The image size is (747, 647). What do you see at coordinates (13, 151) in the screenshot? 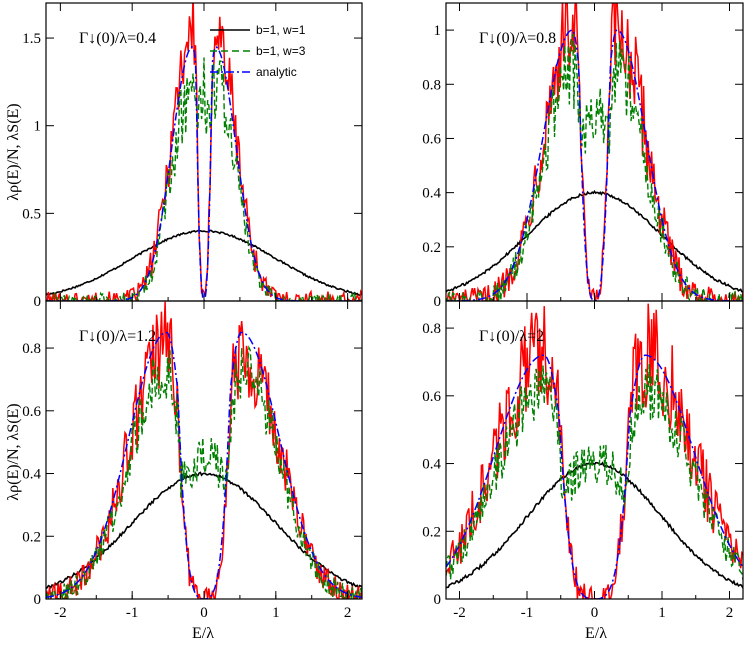
I see `y-axis-title-top: λρ(E)/N, λS(E)` at bounding box center [13, 151].